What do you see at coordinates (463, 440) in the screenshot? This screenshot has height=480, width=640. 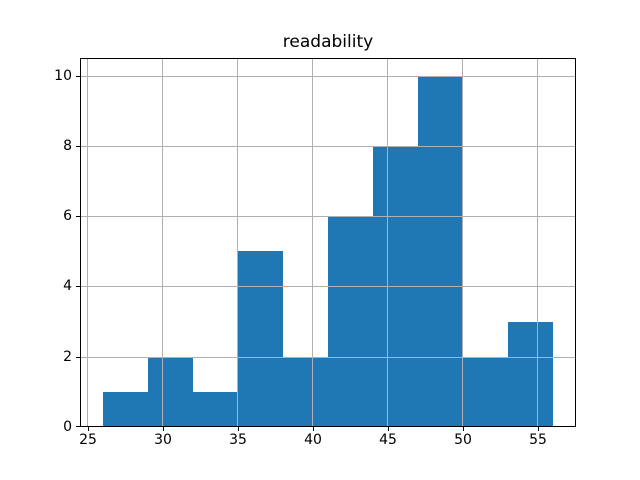 I see `x-tick-label: 50` at bounding box center [463, 440].